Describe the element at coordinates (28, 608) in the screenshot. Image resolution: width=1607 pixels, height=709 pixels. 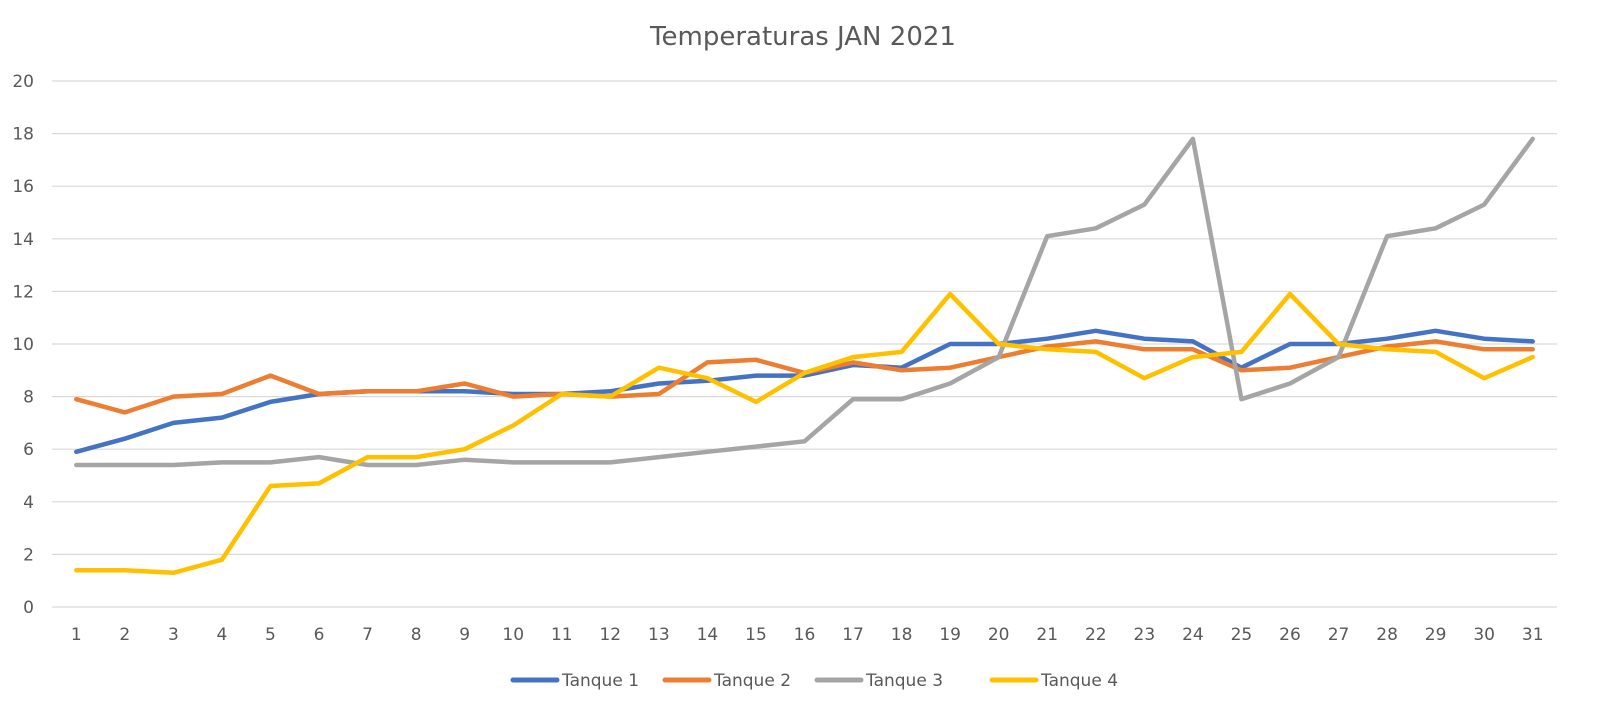
I see `y-tick-label: 0` at that location.